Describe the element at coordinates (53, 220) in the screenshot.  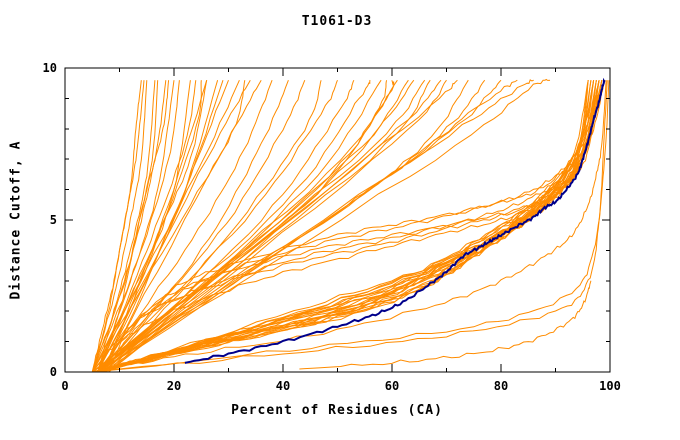
I see `y-tick-label: 5` at that location.